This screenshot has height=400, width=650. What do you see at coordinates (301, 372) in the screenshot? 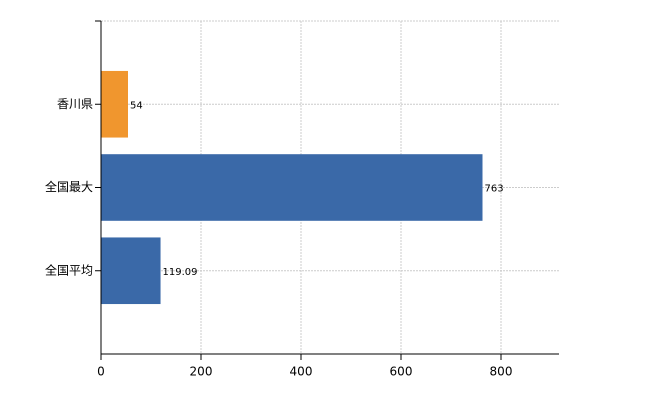
I see `x-tick-label: 400` at bounding box center [301, 372].